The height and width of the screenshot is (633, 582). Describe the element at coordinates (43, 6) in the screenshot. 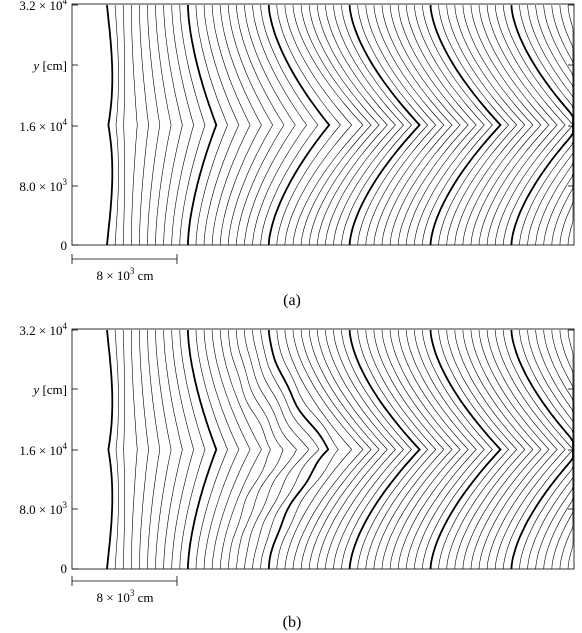

I see `panel-a-ytick-label-32000: 3.2 × 104` at that location.